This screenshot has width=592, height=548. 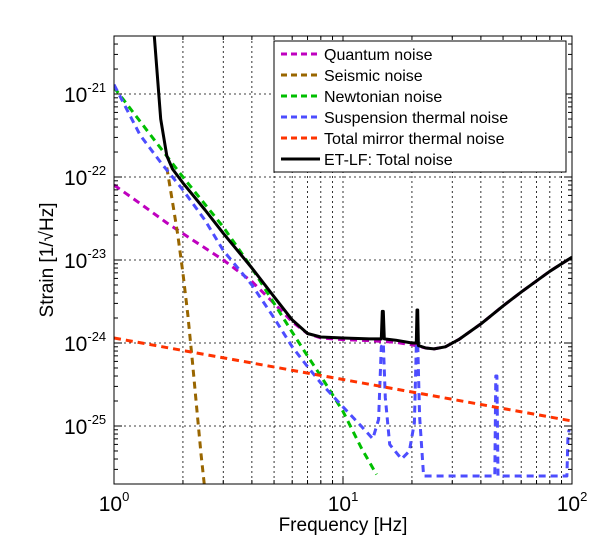 I want to click on legend-label: Seismic noise, so click(x=373, y=76).